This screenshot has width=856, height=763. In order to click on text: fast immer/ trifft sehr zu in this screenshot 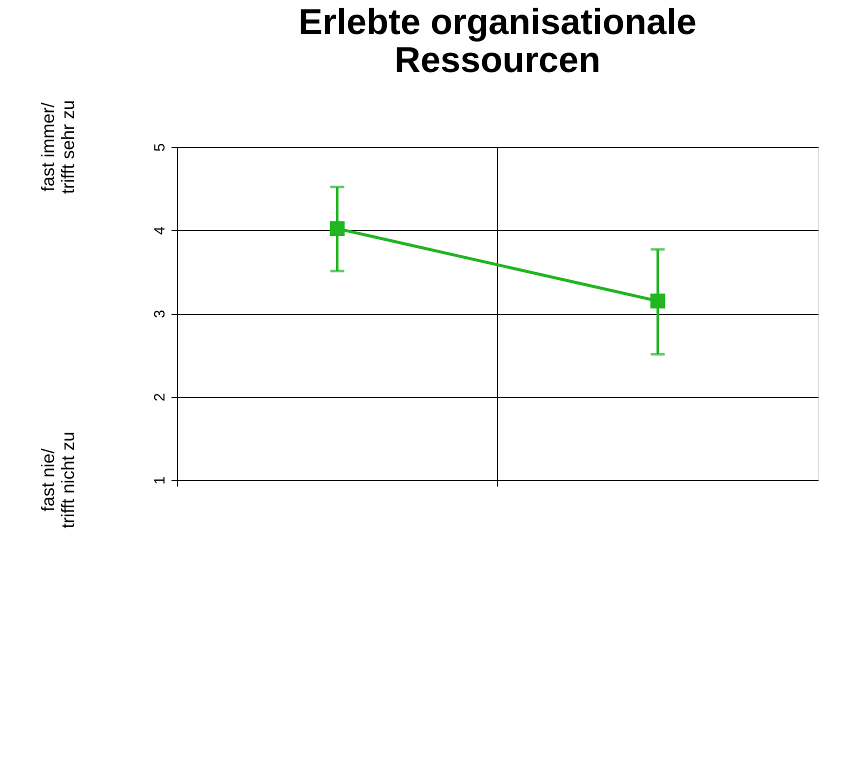, I will do `click(58, 147)`.